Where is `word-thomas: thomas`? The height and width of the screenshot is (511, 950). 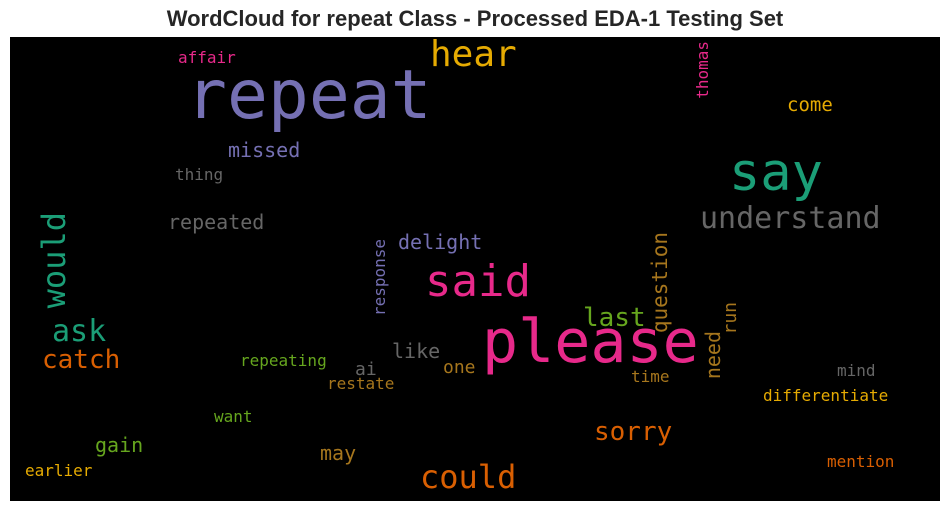
word-thomas: thomas is located at coordinates (702, 70).